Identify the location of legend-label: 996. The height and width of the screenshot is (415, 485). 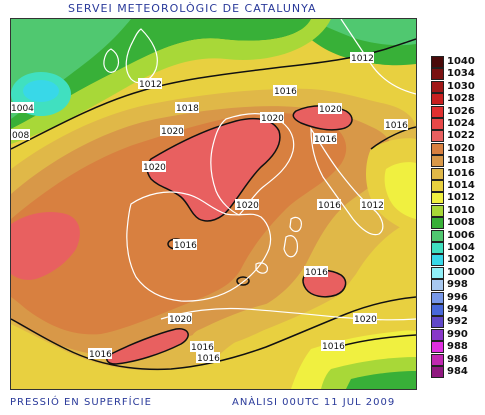
(457, 297).